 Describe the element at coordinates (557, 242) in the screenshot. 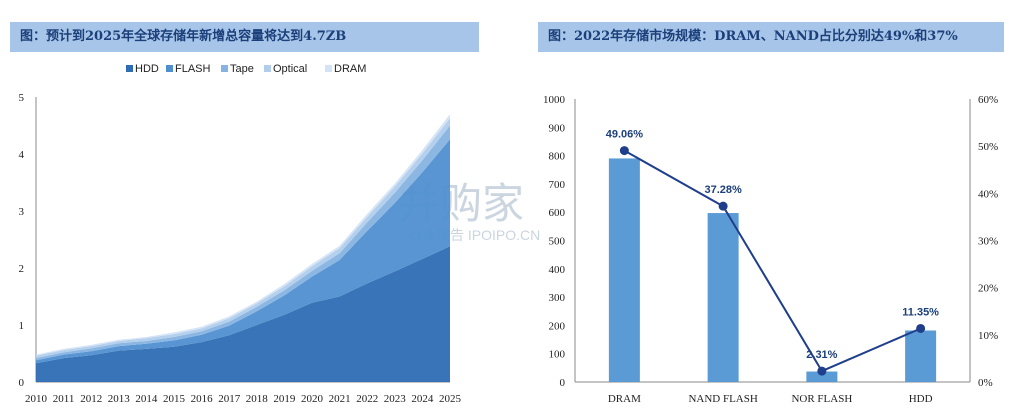

I see `right-y-tick-label: 500` at that location.